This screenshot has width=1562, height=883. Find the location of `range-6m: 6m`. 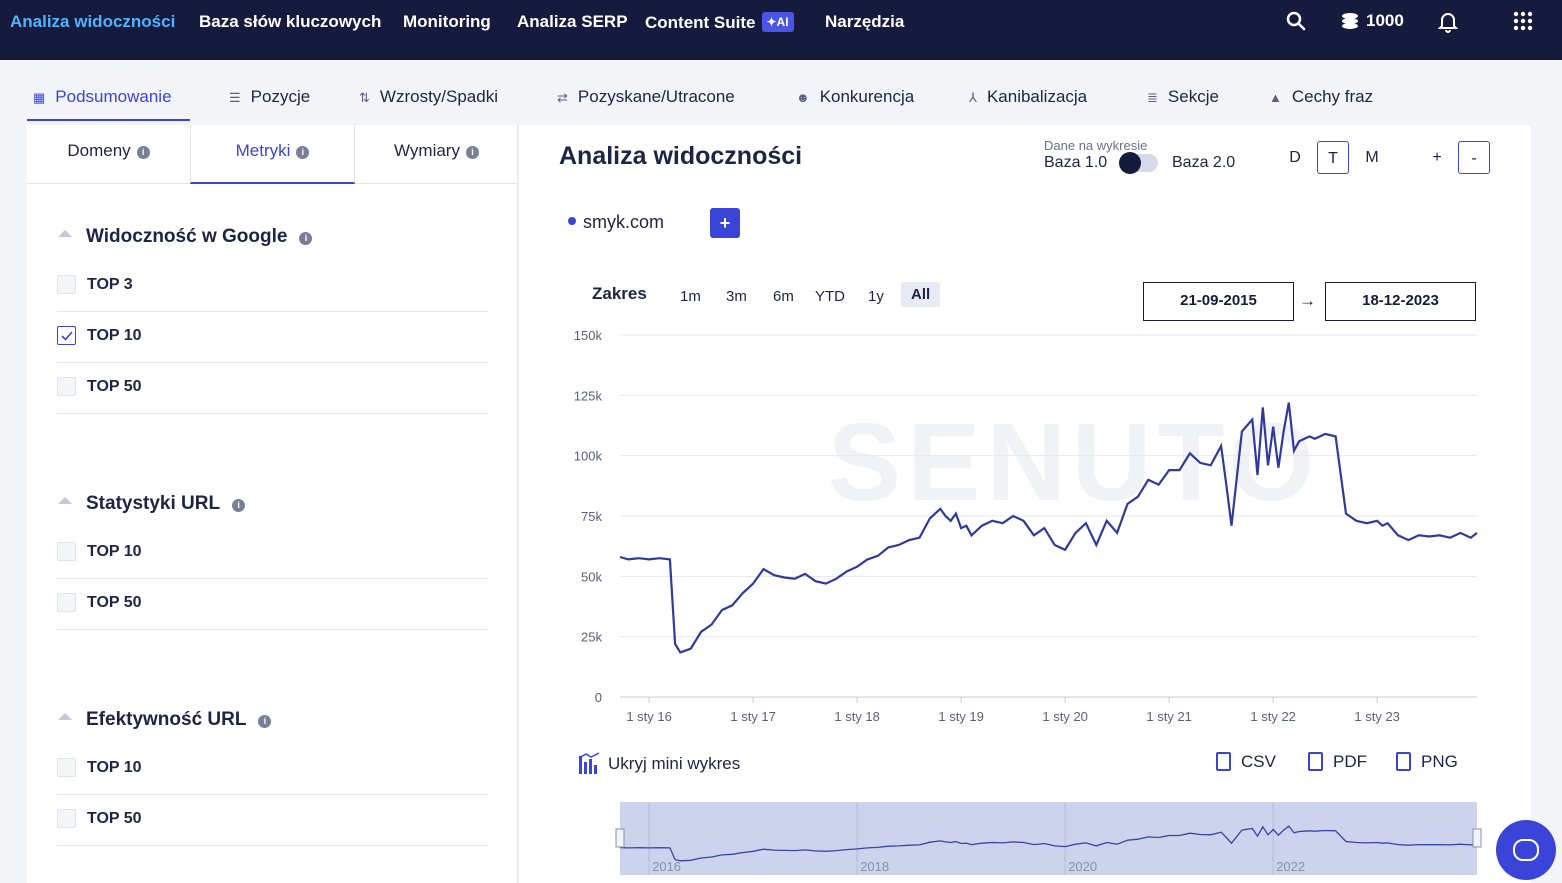

range-6m: 6m is located at coordinates (783, 296).